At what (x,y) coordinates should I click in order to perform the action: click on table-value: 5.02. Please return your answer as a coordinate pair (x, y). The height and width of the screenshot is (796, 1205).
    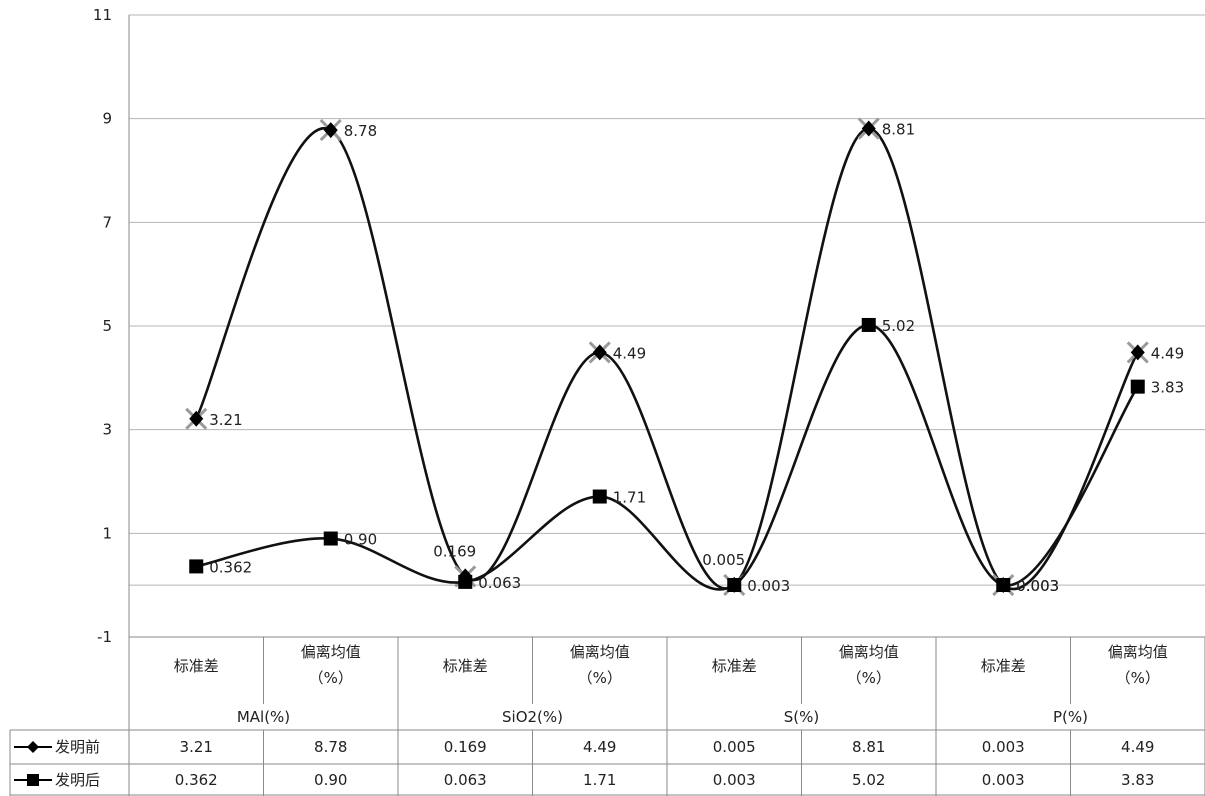
    Looking at the image, I should click on (868, 780).